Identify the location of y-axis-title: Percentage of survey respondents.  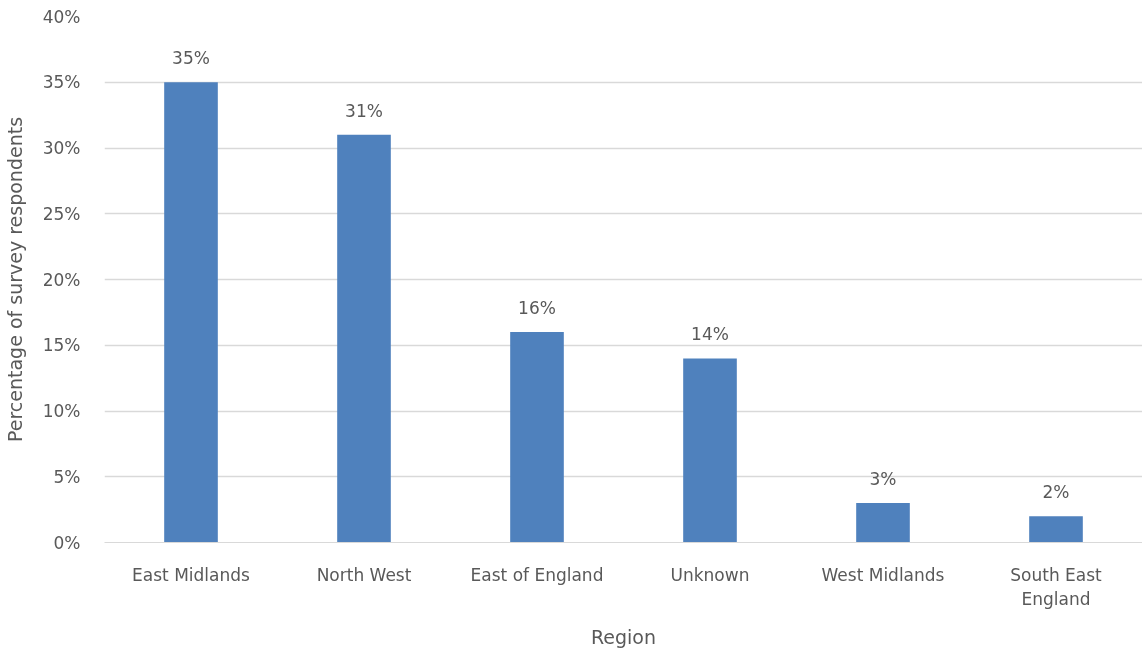
(14, 279).